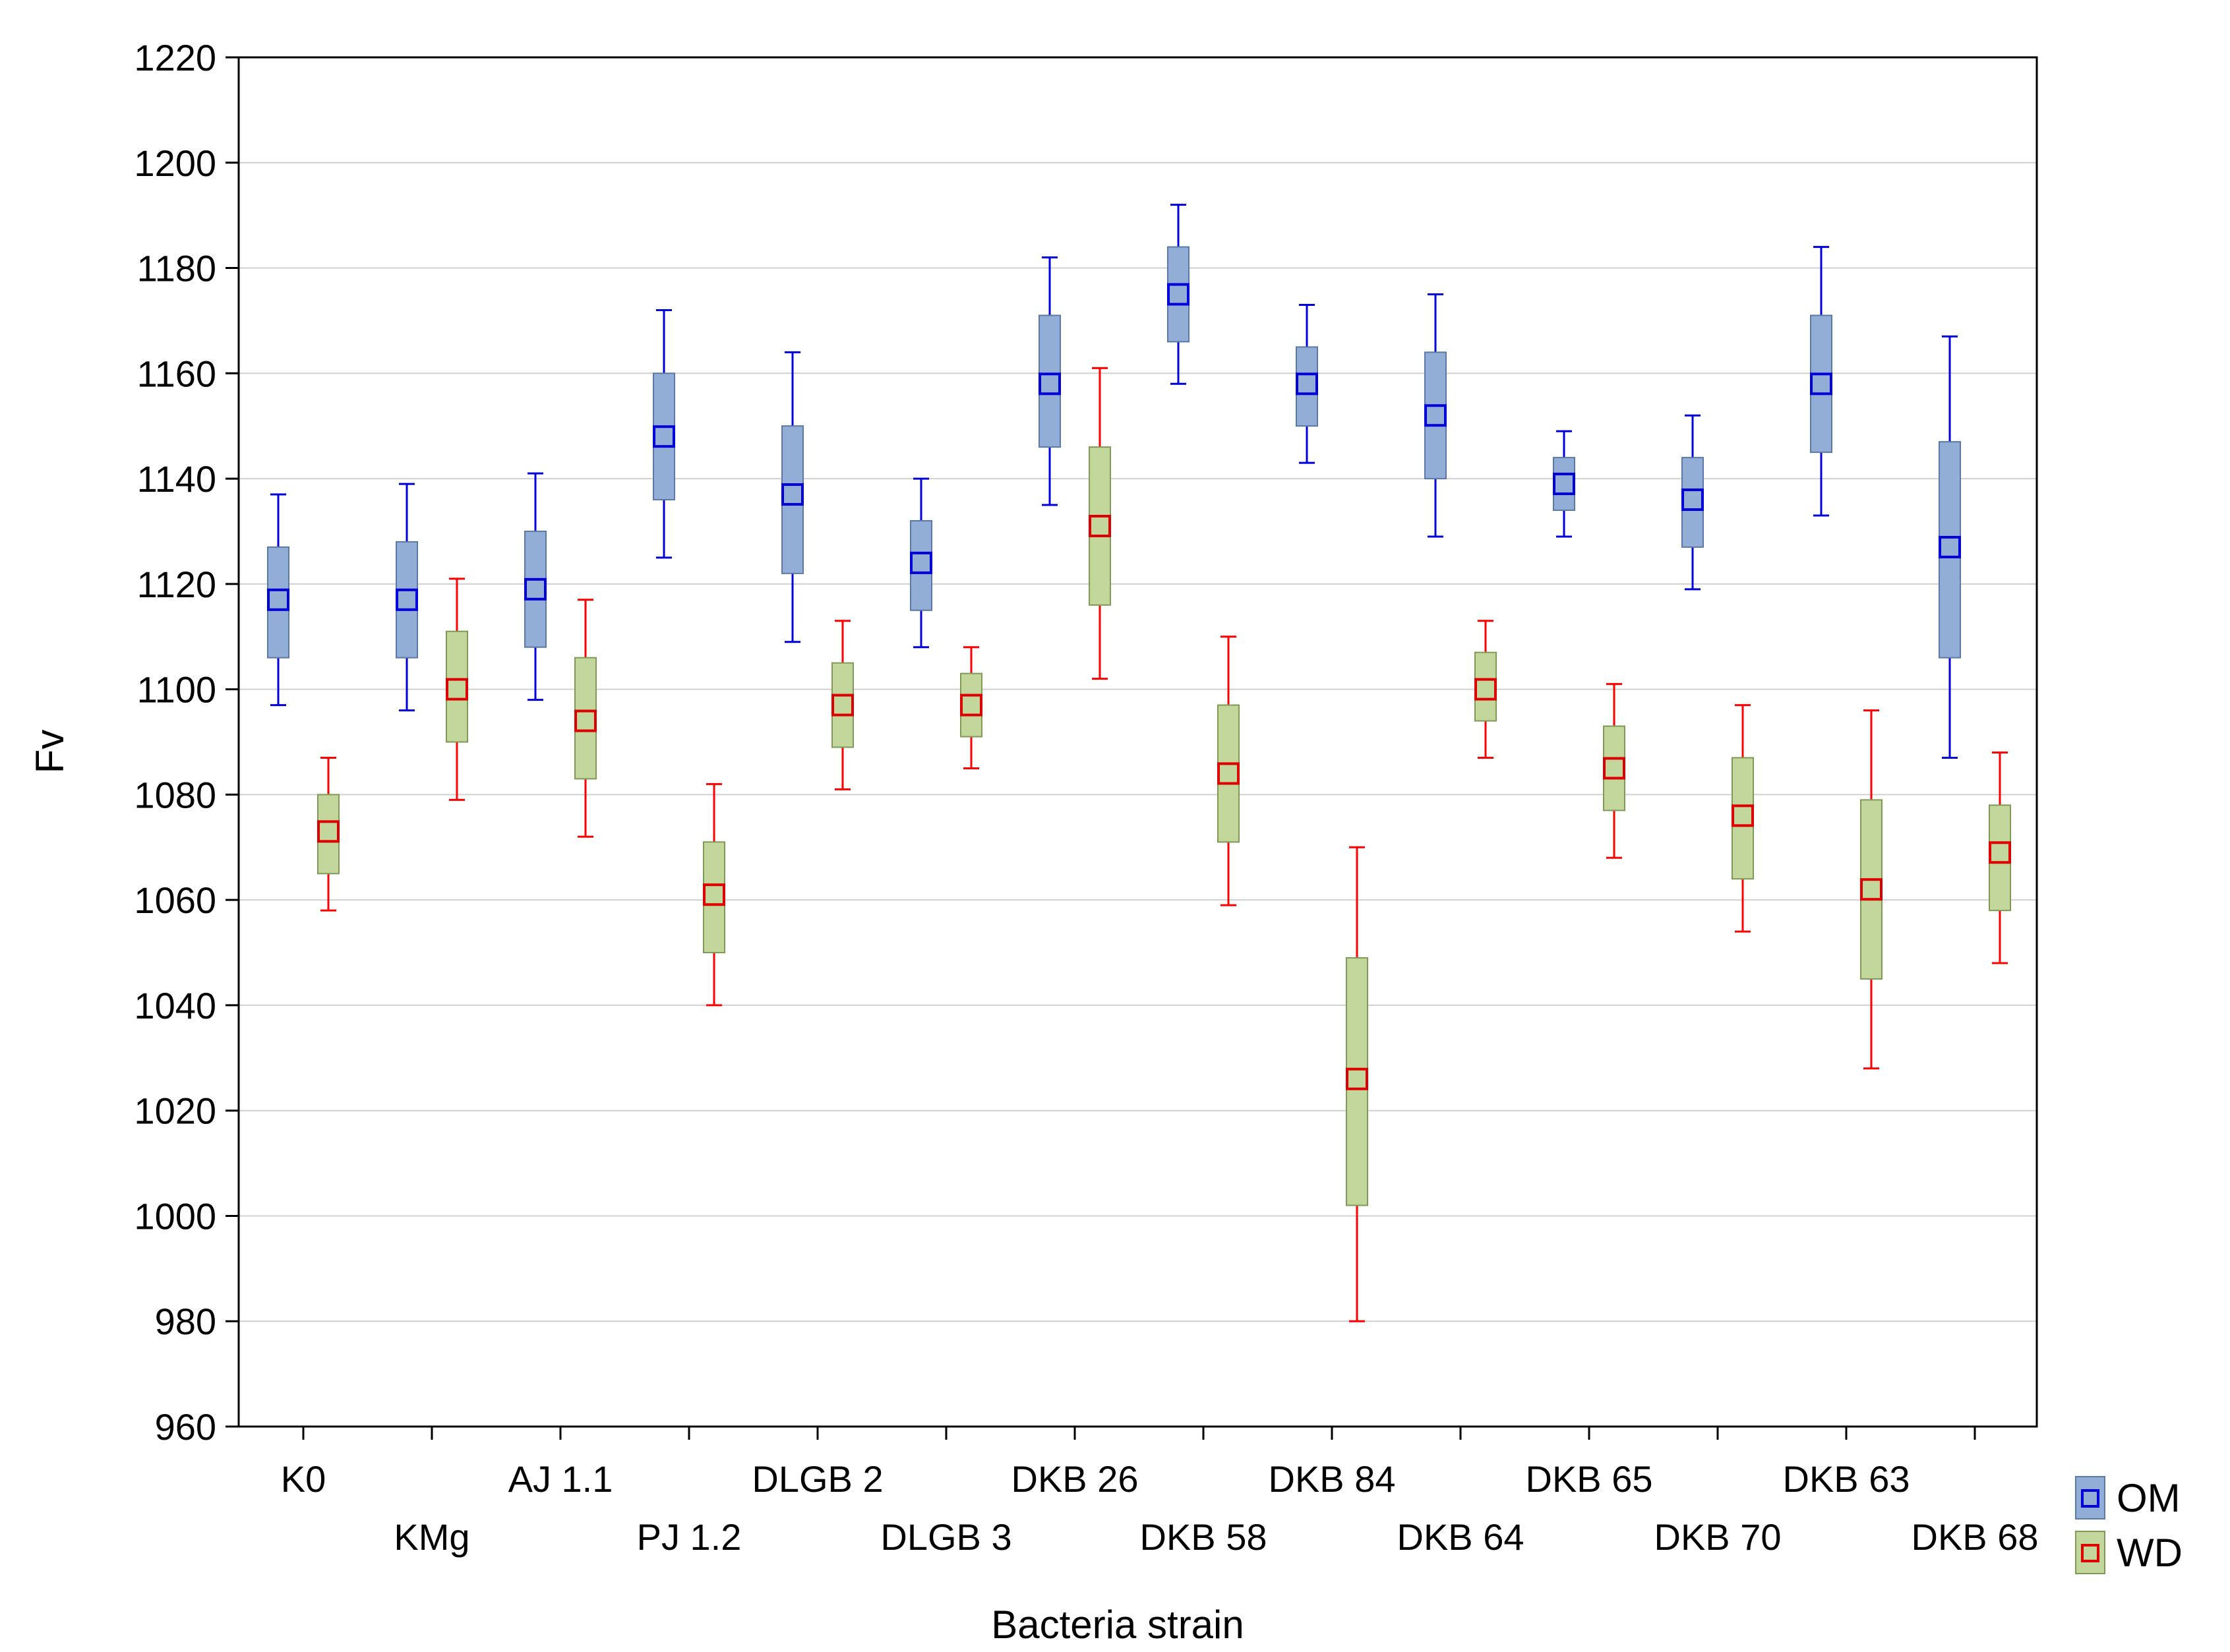 The height and width of the screenshot is (1652, 2230). Describe the element at coordinates (175, 1005) in the screenshot. I see `y-tick-label: 1040` at that location.